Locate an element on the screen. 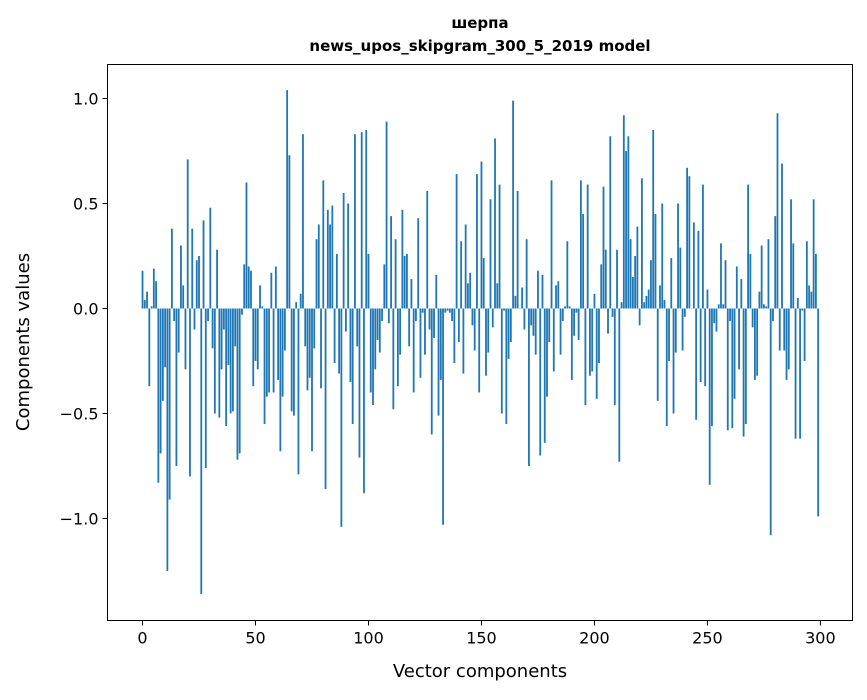 This screenshot has width=867, height=700. x-tick-label: 50 is located at coordinates (255, 638).